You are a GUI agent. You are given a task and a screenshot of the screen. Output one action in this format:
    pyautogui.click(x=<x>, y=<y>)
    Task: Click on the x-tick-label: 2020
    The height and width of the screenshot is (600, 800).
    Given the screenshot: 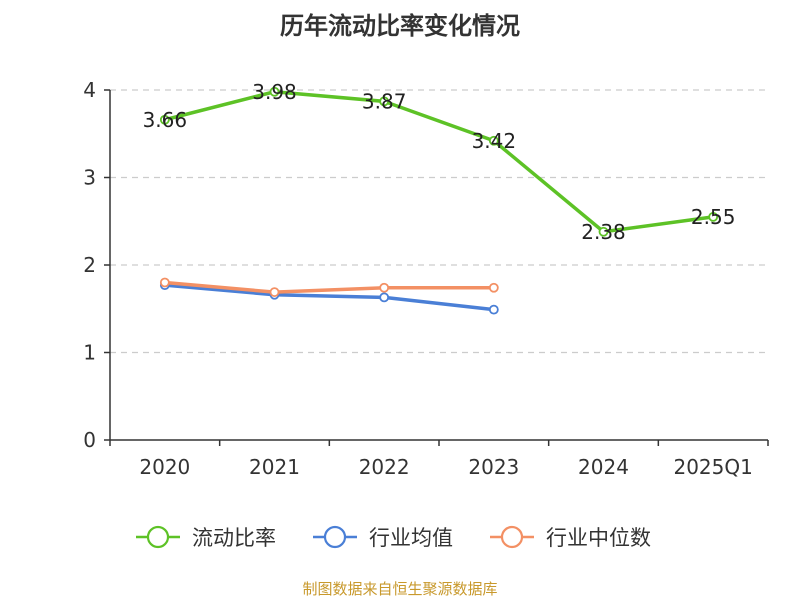 What is the action you would take?
    pyautogui.click(x=164, y=467)
    